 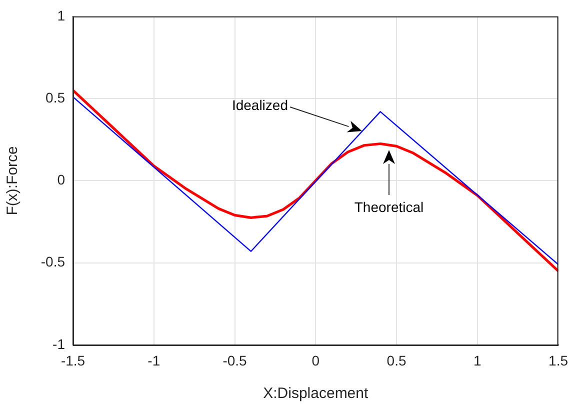 I want to click on y-tick-label: 0, so click(x=61, y=180).